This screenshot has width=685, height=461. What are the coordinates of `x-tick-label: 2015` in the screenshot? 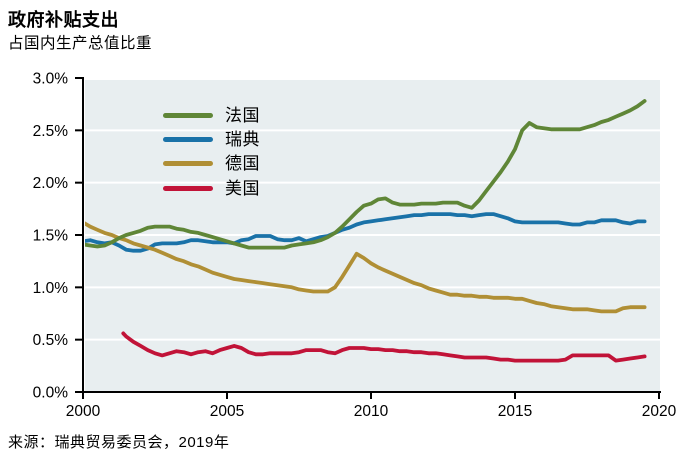 It's located at (515, 411).